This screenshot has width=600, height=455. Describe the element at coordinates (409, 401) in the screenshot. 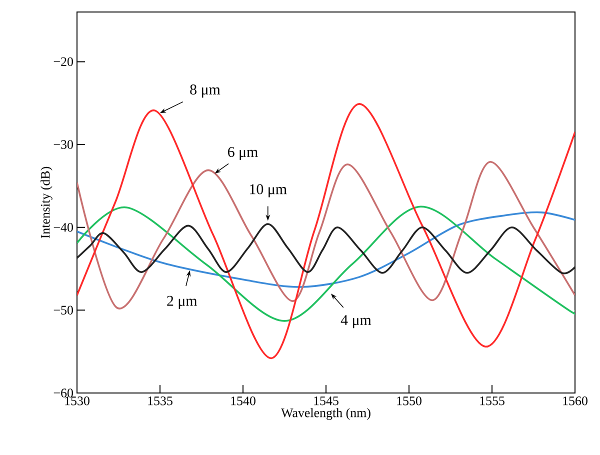

I see `x-tick-label: 1550` at that location.